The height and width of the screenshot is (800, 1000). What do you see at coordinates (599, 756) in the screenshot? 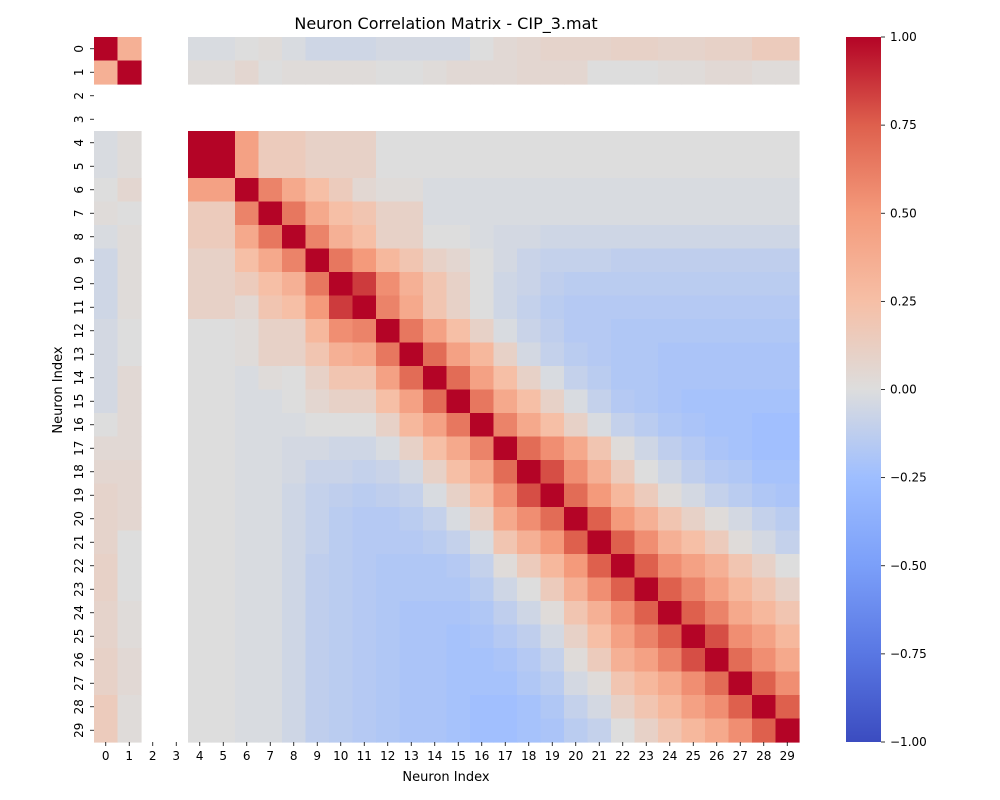
I see `x-tick-label: 21` at bounding box center [599, 756].